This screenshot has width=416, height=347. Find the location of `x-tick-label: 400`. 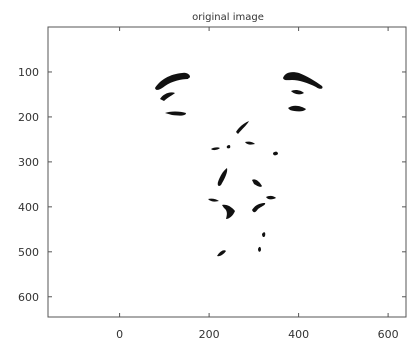

x-tick-label: 400 is located at coordinates (298, 334).